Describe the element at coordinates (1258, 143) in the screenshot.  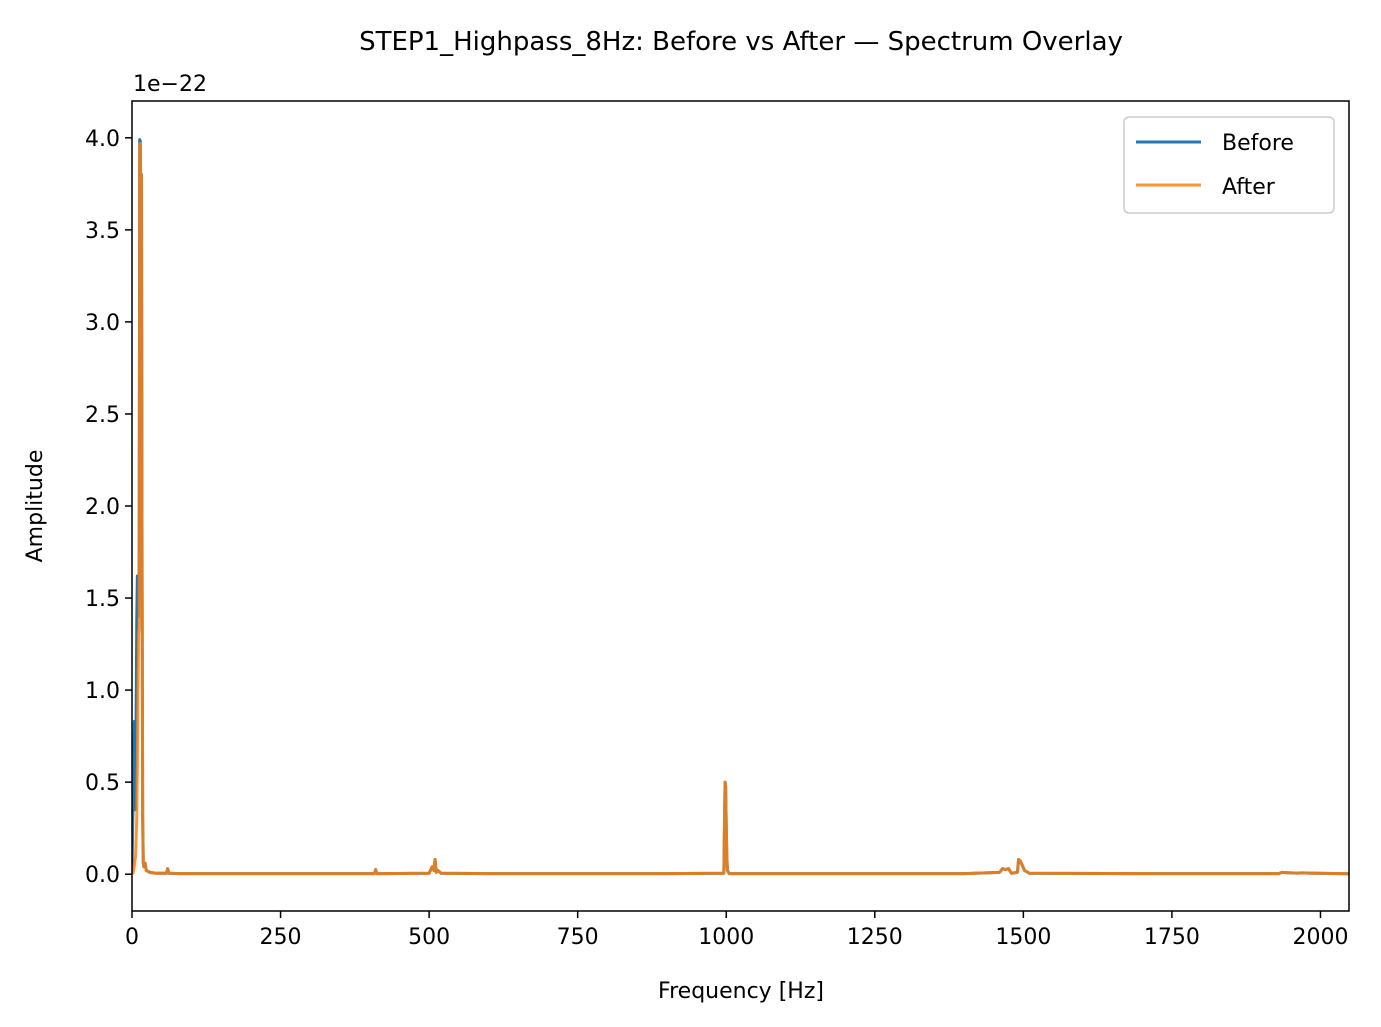
I see `legend-label-before: Before` at that location.